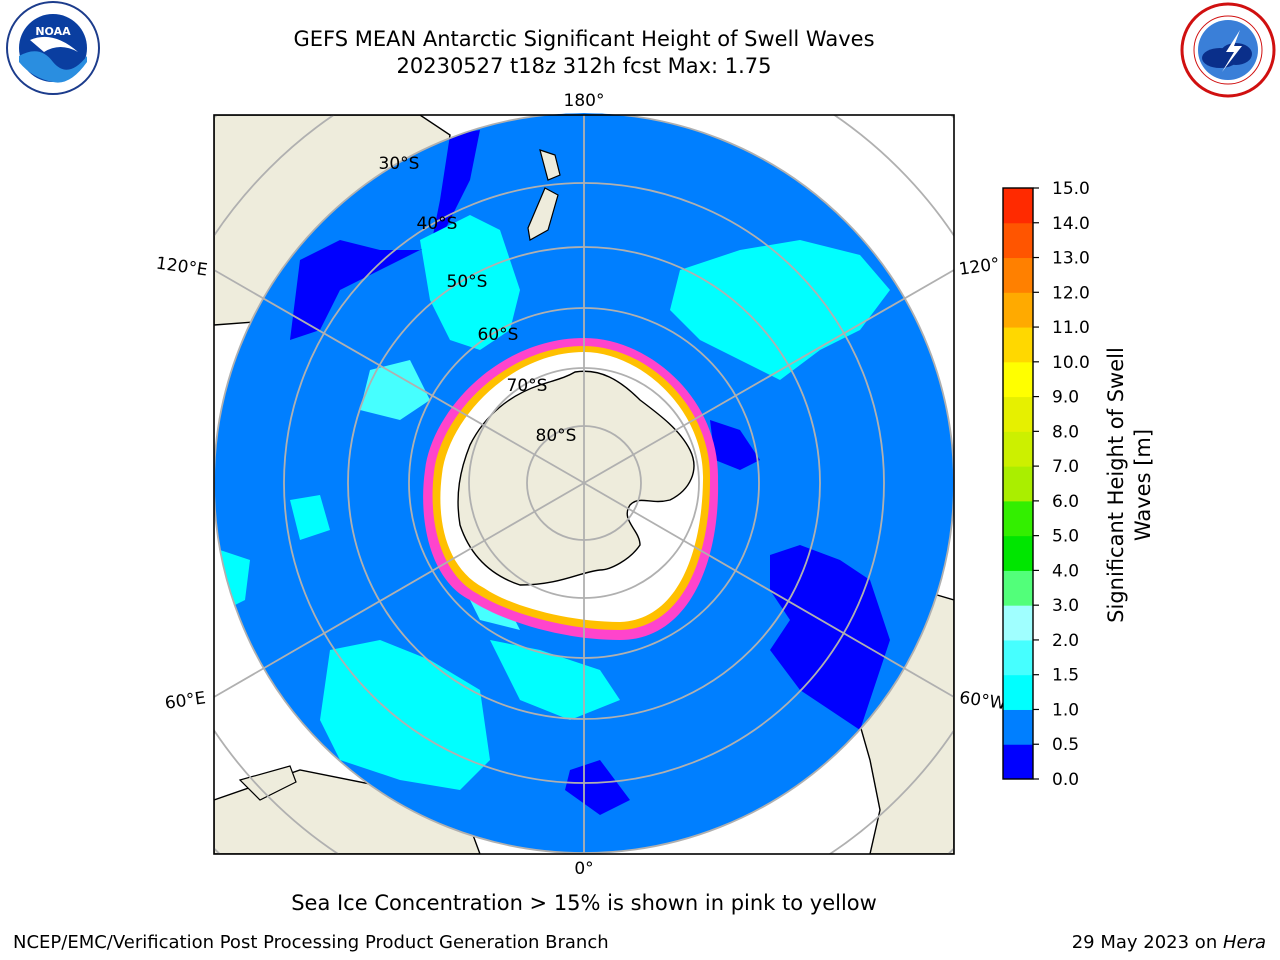  Describe the element at coordinates (467, 282) in the screenshot. I see `lat-label-50s: 50°S` at that location.